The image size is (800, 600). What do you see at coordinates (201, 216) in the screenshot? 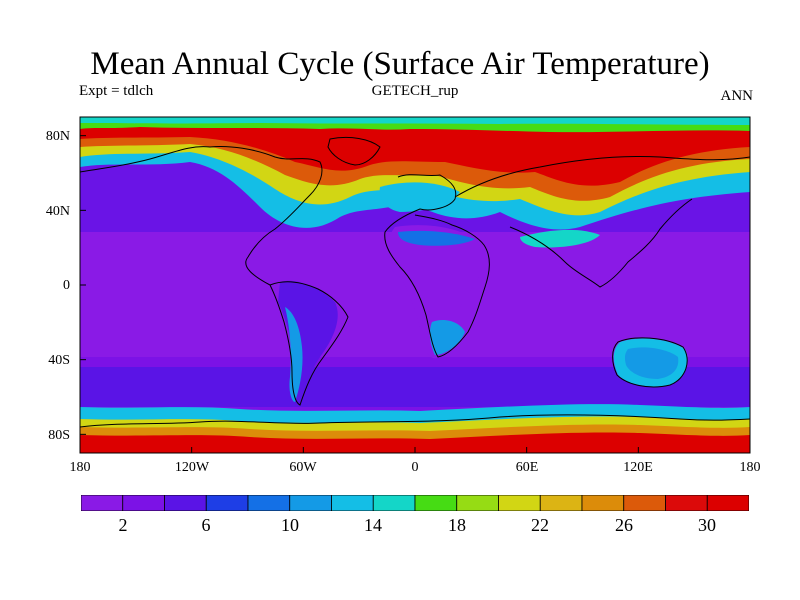
I see `coast-north-america` at bounding box center [201, 216].